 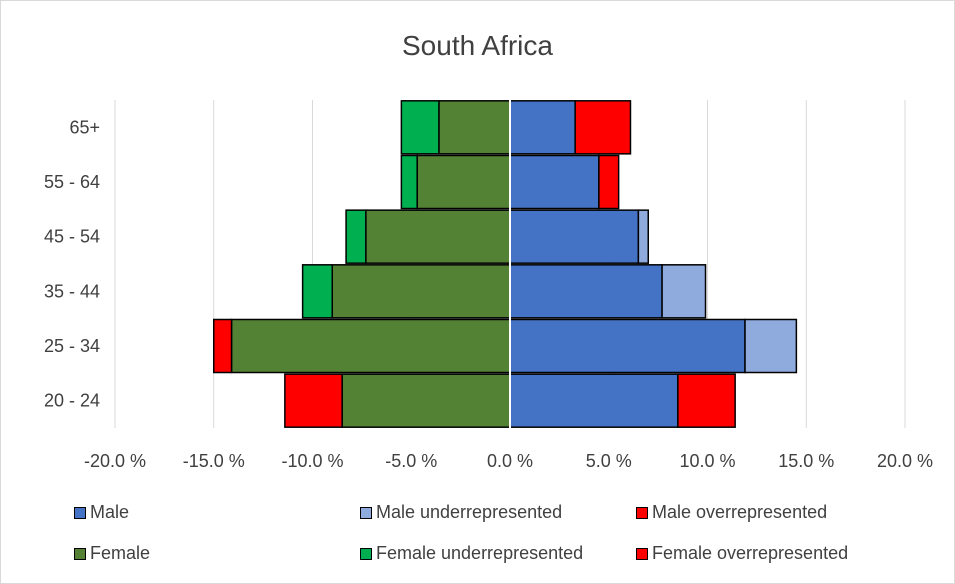 I want to click on x-tick-label: -20.0 %, so click(x=115, y=461).